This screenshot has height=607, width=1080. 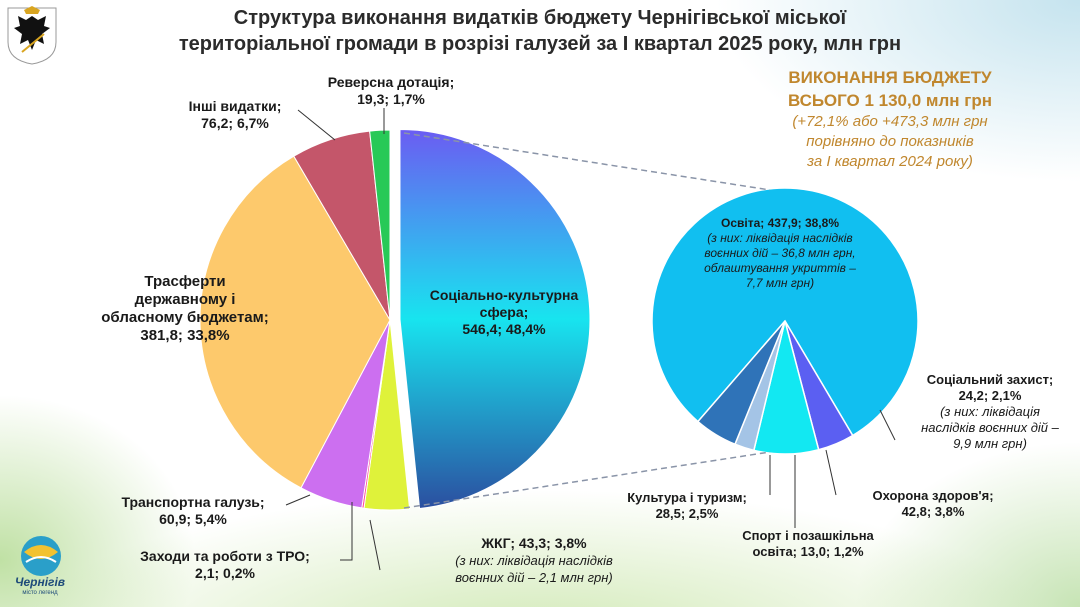 What do you see at coordinates (933, 503) in the screenshot?
I see `label-healthcare: Охорона здоров'я; 42,8; 3,8%` at bounding box center [933, 503].